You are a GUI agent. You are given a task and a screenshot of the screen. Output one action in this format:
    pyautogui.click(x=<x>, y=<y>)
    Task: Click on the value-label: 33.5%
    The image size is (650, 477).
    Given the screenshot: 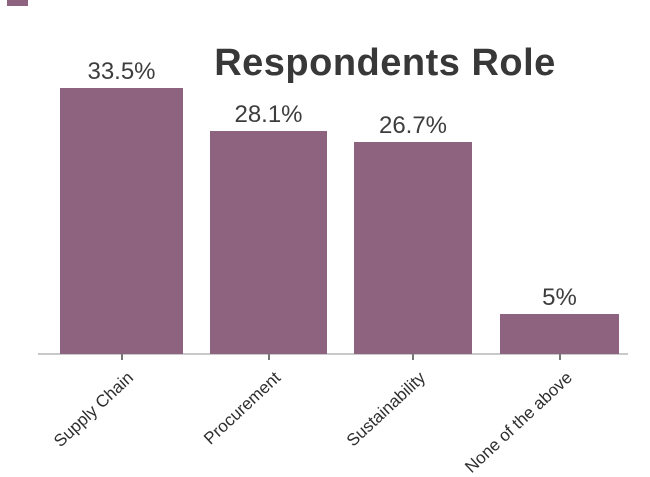 What is the action you would take?
    pyautogui.click(x=121, y=71)
    